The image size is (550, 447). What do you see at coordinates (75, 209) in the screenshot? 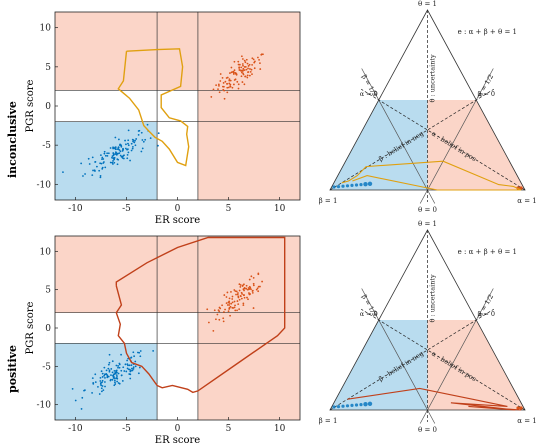
I see `x-tick-label-0: -10` at bounding box center [75, 209].